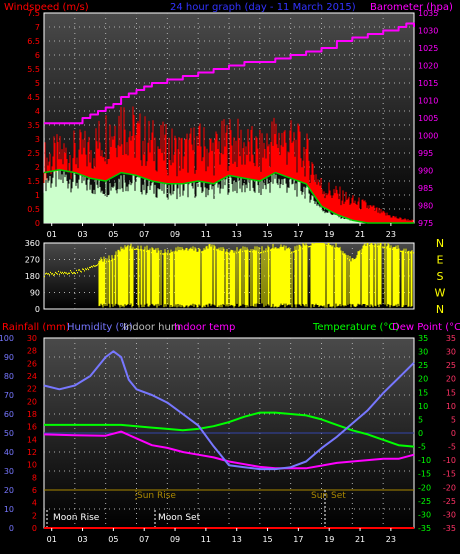 This screenshot has height=554, width=460. Describe the element at coordinates (33, 69) in the screenshot. I see `windspeed-tick-label: 5.5` at that location.